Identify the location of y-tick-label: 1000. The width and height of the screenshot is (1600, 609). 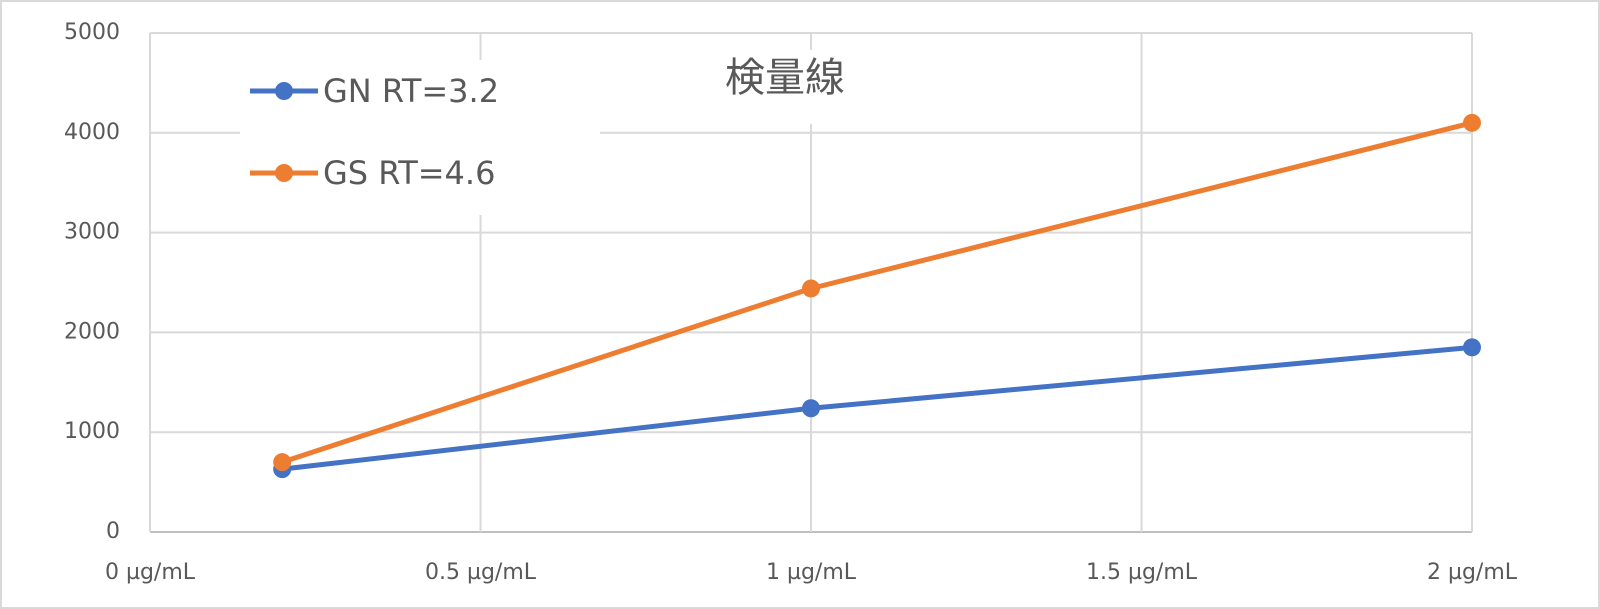
(92, 431).